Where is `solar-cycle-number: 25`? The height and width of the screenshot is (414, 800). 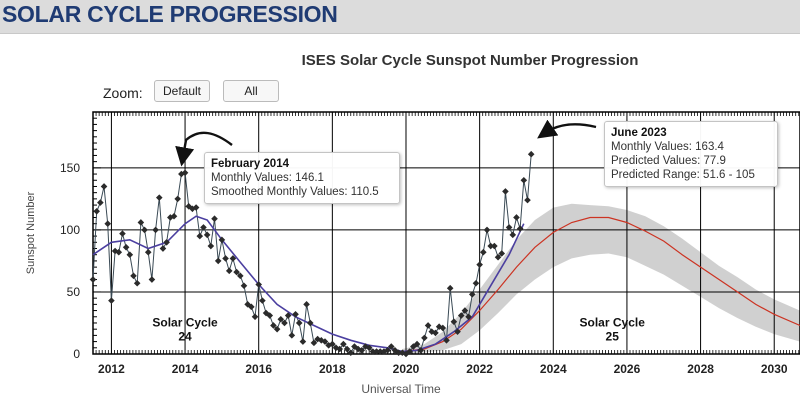 solar-cycle-number: 25 is located at coordinates (613, 337).